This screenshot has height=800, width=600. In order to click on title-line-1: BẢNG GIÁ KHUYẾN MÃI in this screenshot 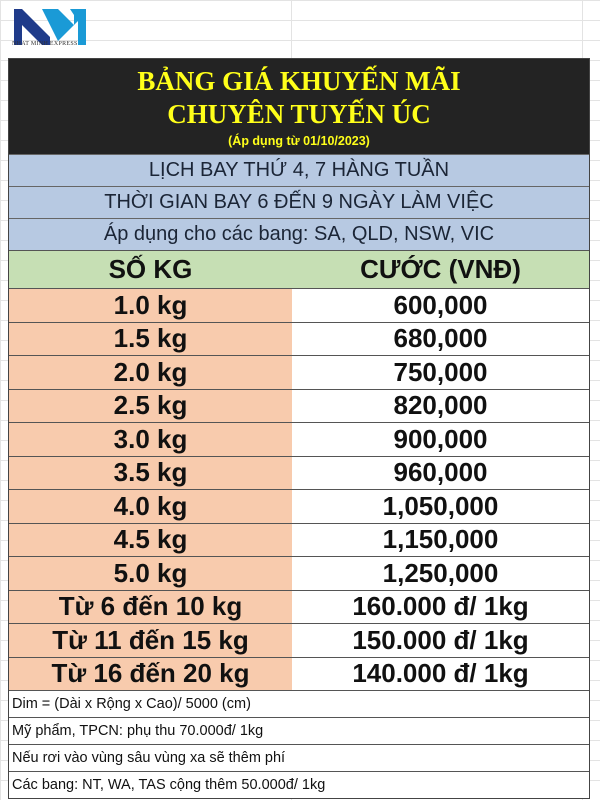, I will do `click(299, 81)`.